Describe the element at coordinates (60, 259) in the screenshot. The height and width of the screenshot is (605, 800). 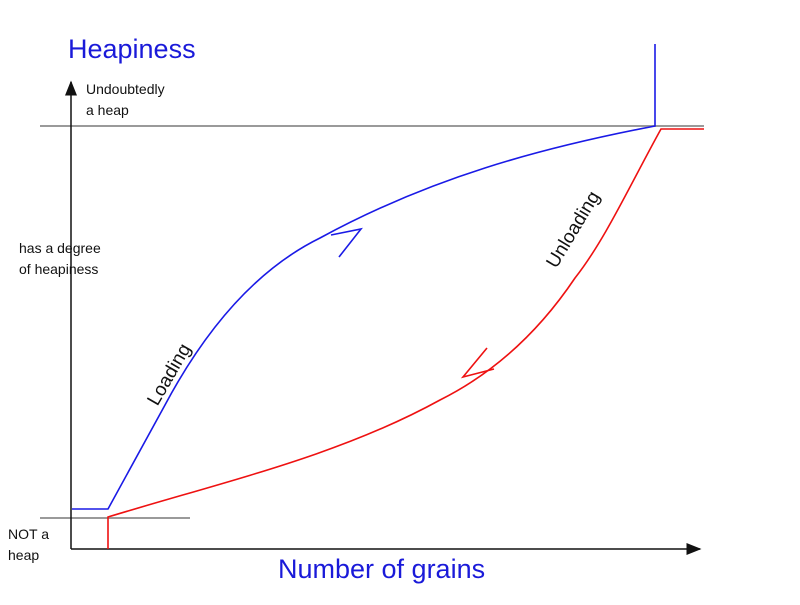
I see `partial-heap-label: has a degree of heapiness` at that location.